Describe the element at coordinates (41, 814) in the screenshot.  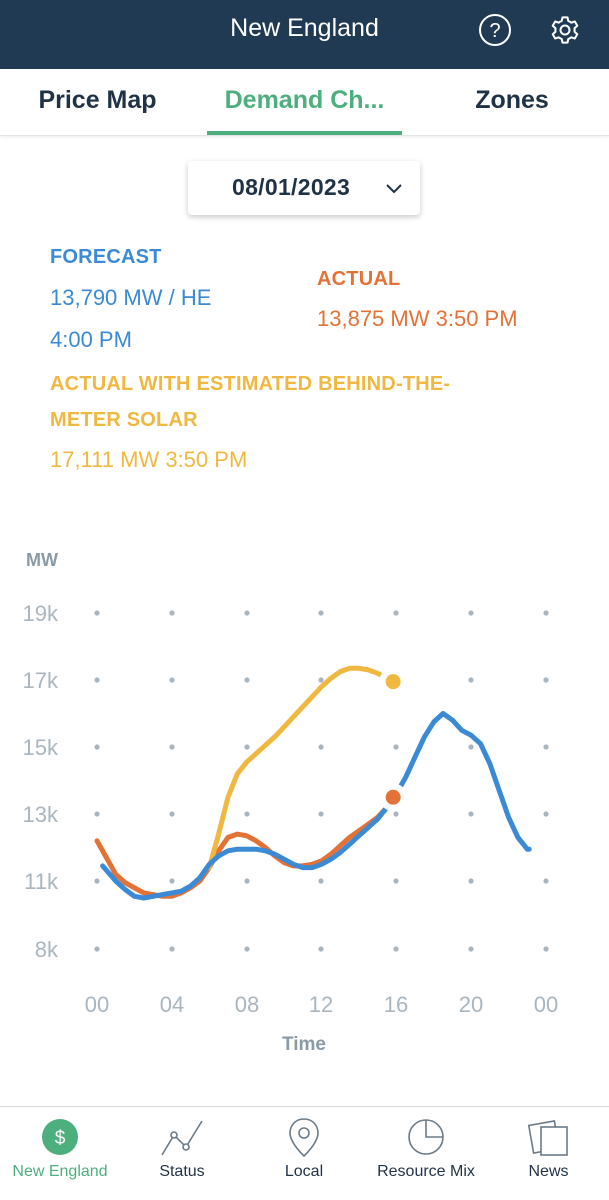
I see `y-tick-label: 13k` at that location.